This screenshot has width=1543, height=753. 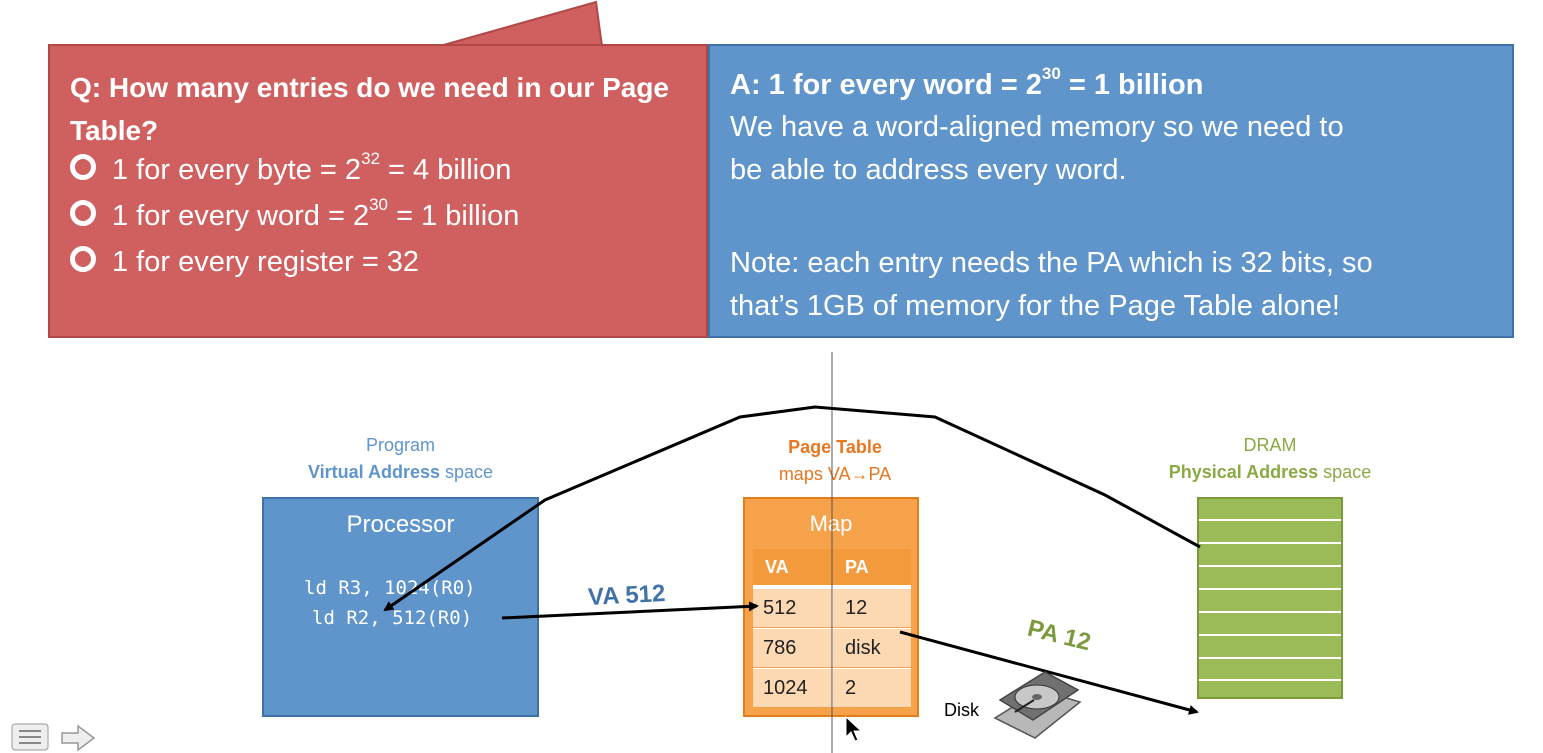 What do you see at coordinates (863, 648) in the screenshot?
I see `cell-pa: disk` at bounding box center [863, 648].